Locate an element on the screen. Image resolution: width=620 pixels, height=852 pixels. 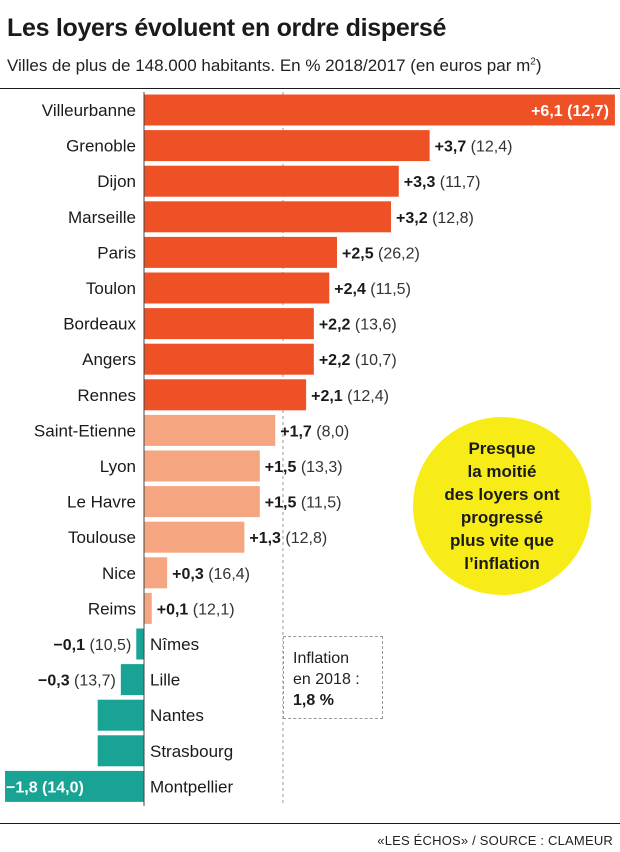
value-label-3: +3,2 (12,8) is located at coordinates (435, 218).